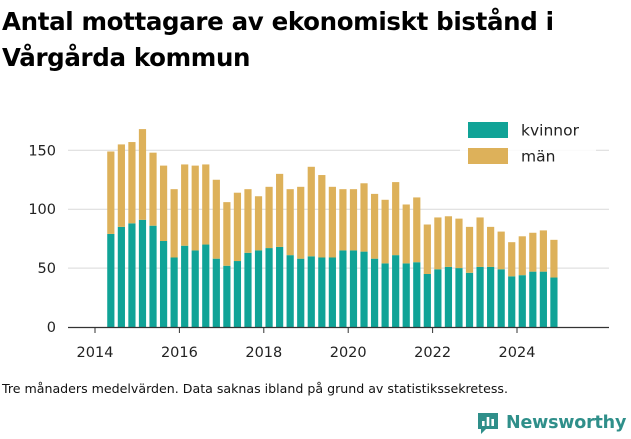  I want to click on legend-swatch-kvinnor, so click(488, 130).